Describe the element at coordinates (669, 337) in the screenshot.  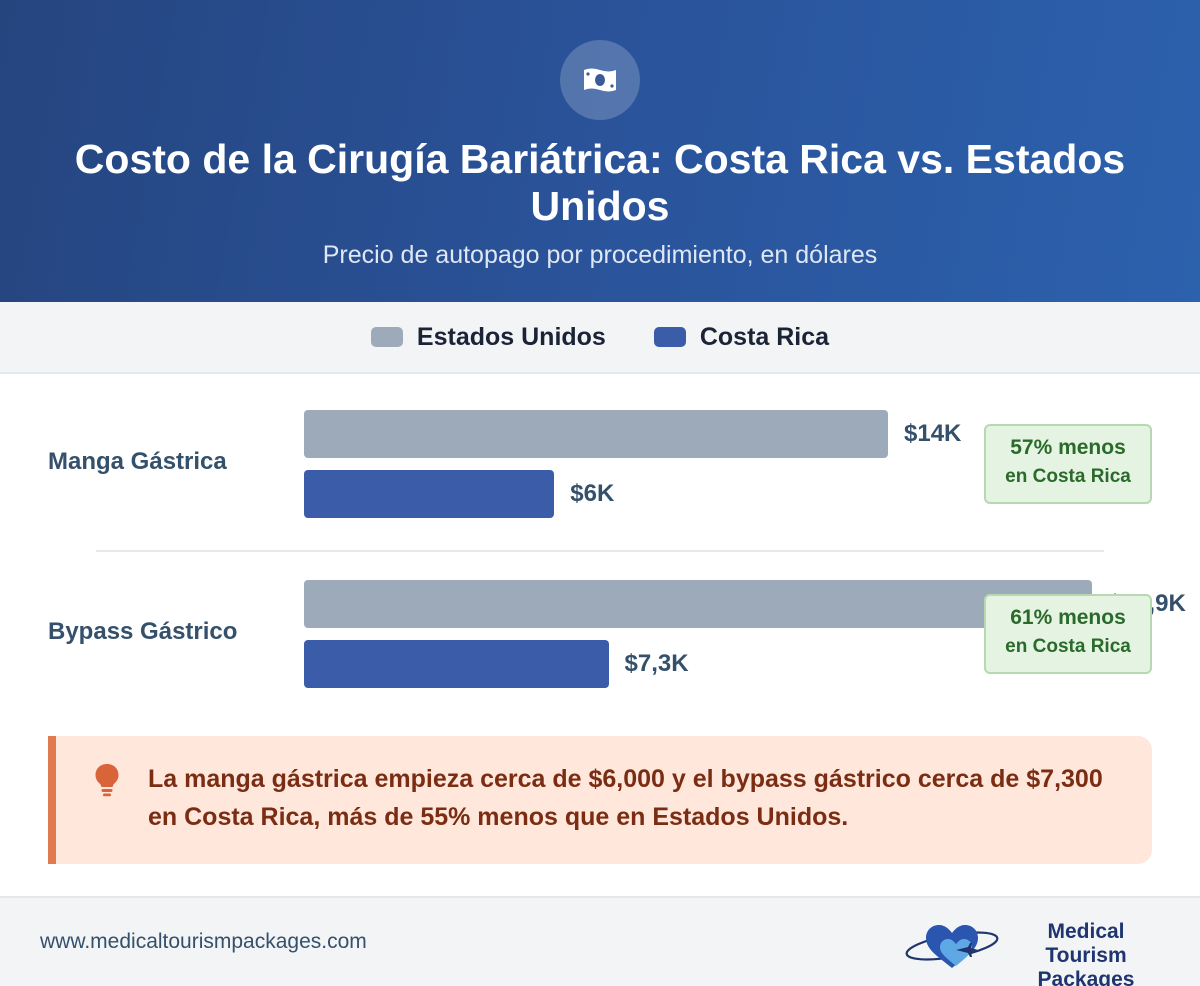
I see `legend-swatch-costa-rica` at that location.